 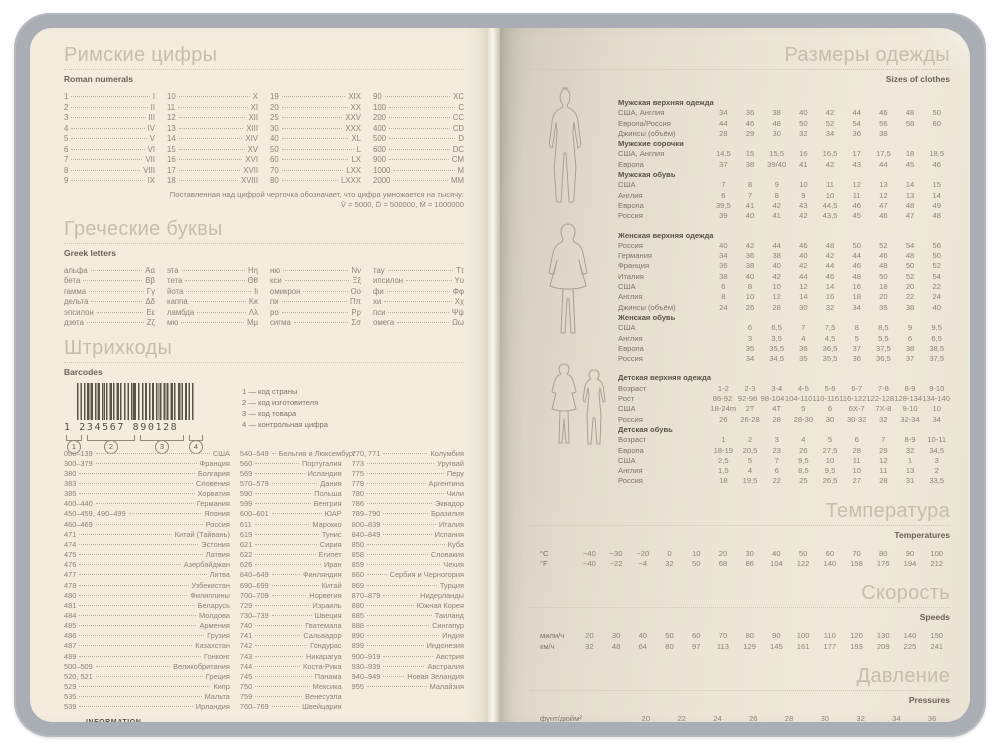 What do you see at coordinates (212, 96) in the screenshot?
I see `list-item: 10 X` at bounding box center [212, 96].